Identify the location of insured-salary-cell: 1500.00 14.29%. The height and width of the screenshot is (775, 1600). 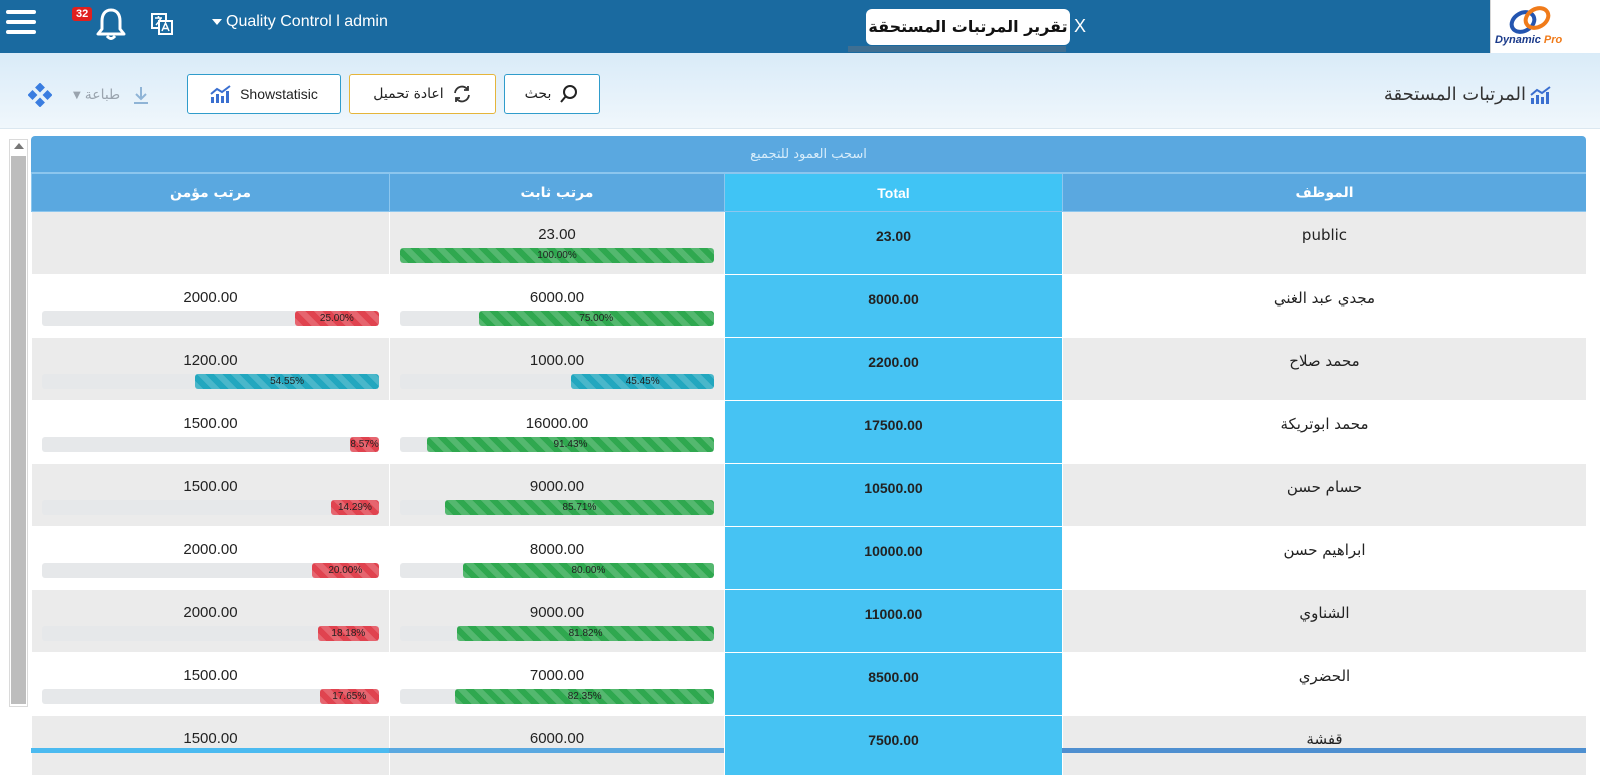
(210, 495).